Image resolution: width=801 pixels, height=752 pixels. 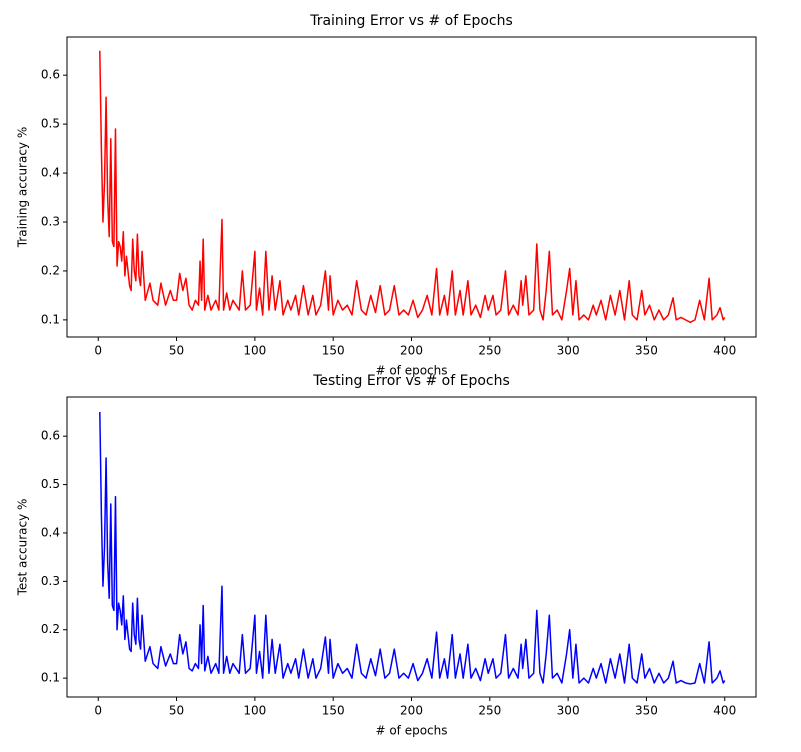 What do you see at coordinates (23, 188) in the screenshot?
I see `y-axis-label: Training accuracy %` at bounding box center [23, 188].